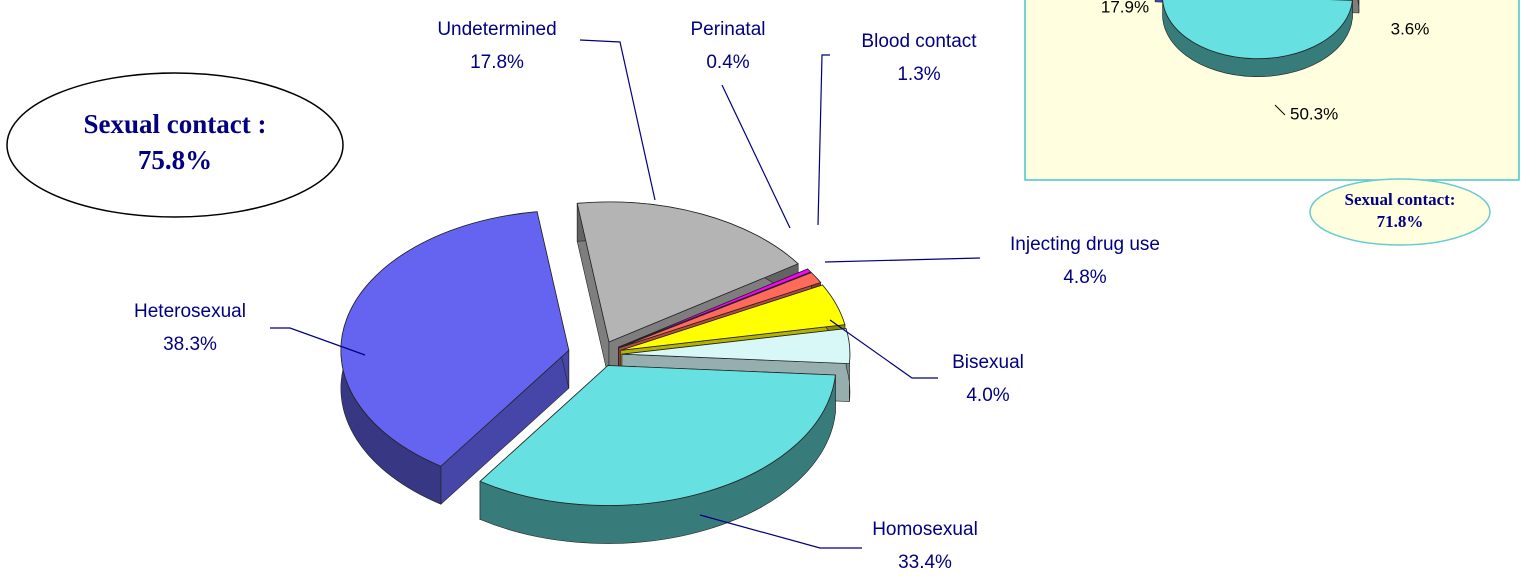 This screenshot has width=1521, height=576. Describe the element at coordinates (1400, 221) in the screenshot. I see `annotation: 71.8%` at that location.